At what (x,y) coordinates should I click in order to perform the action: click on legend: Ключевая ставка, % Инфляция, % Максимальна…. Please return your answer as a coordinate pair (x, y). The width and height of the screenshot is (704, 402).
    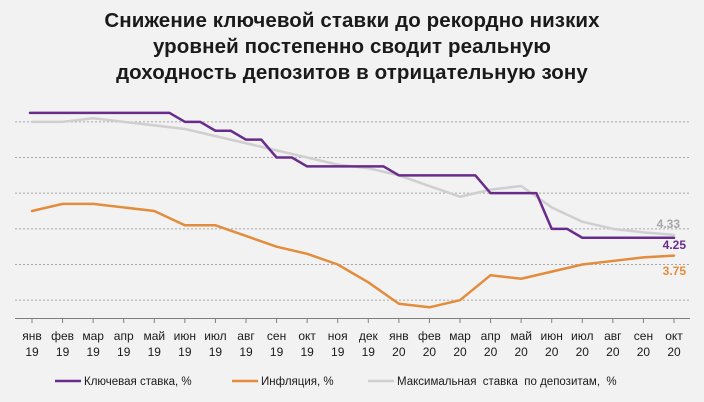
    Looking at the image, I should click on (336, 382).